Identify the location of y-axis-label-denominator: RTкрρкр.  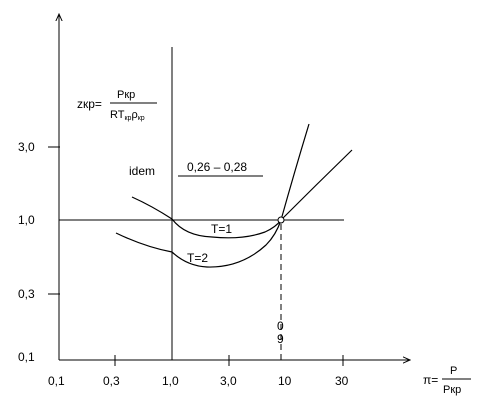
(127, 115).